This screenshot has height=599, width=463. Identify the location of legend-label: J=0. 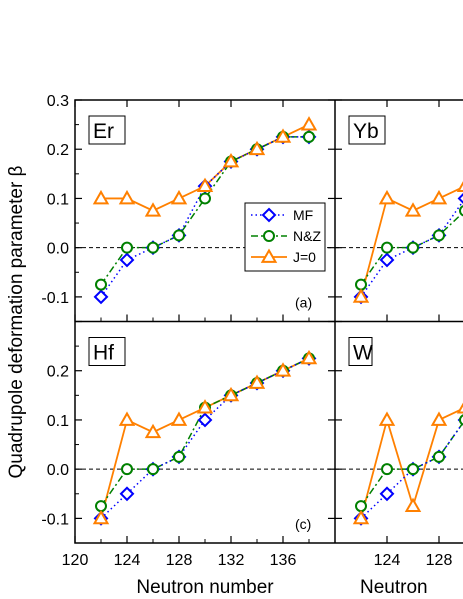
(304, 257).